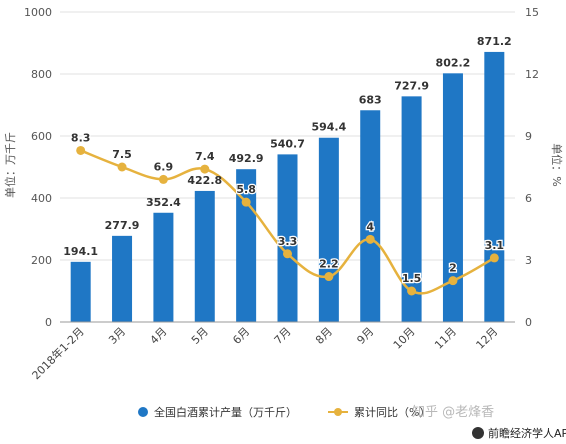 This screenshot has width=566, height=444. I want to click on bar-value-label: 352.4, so click(163, 202).